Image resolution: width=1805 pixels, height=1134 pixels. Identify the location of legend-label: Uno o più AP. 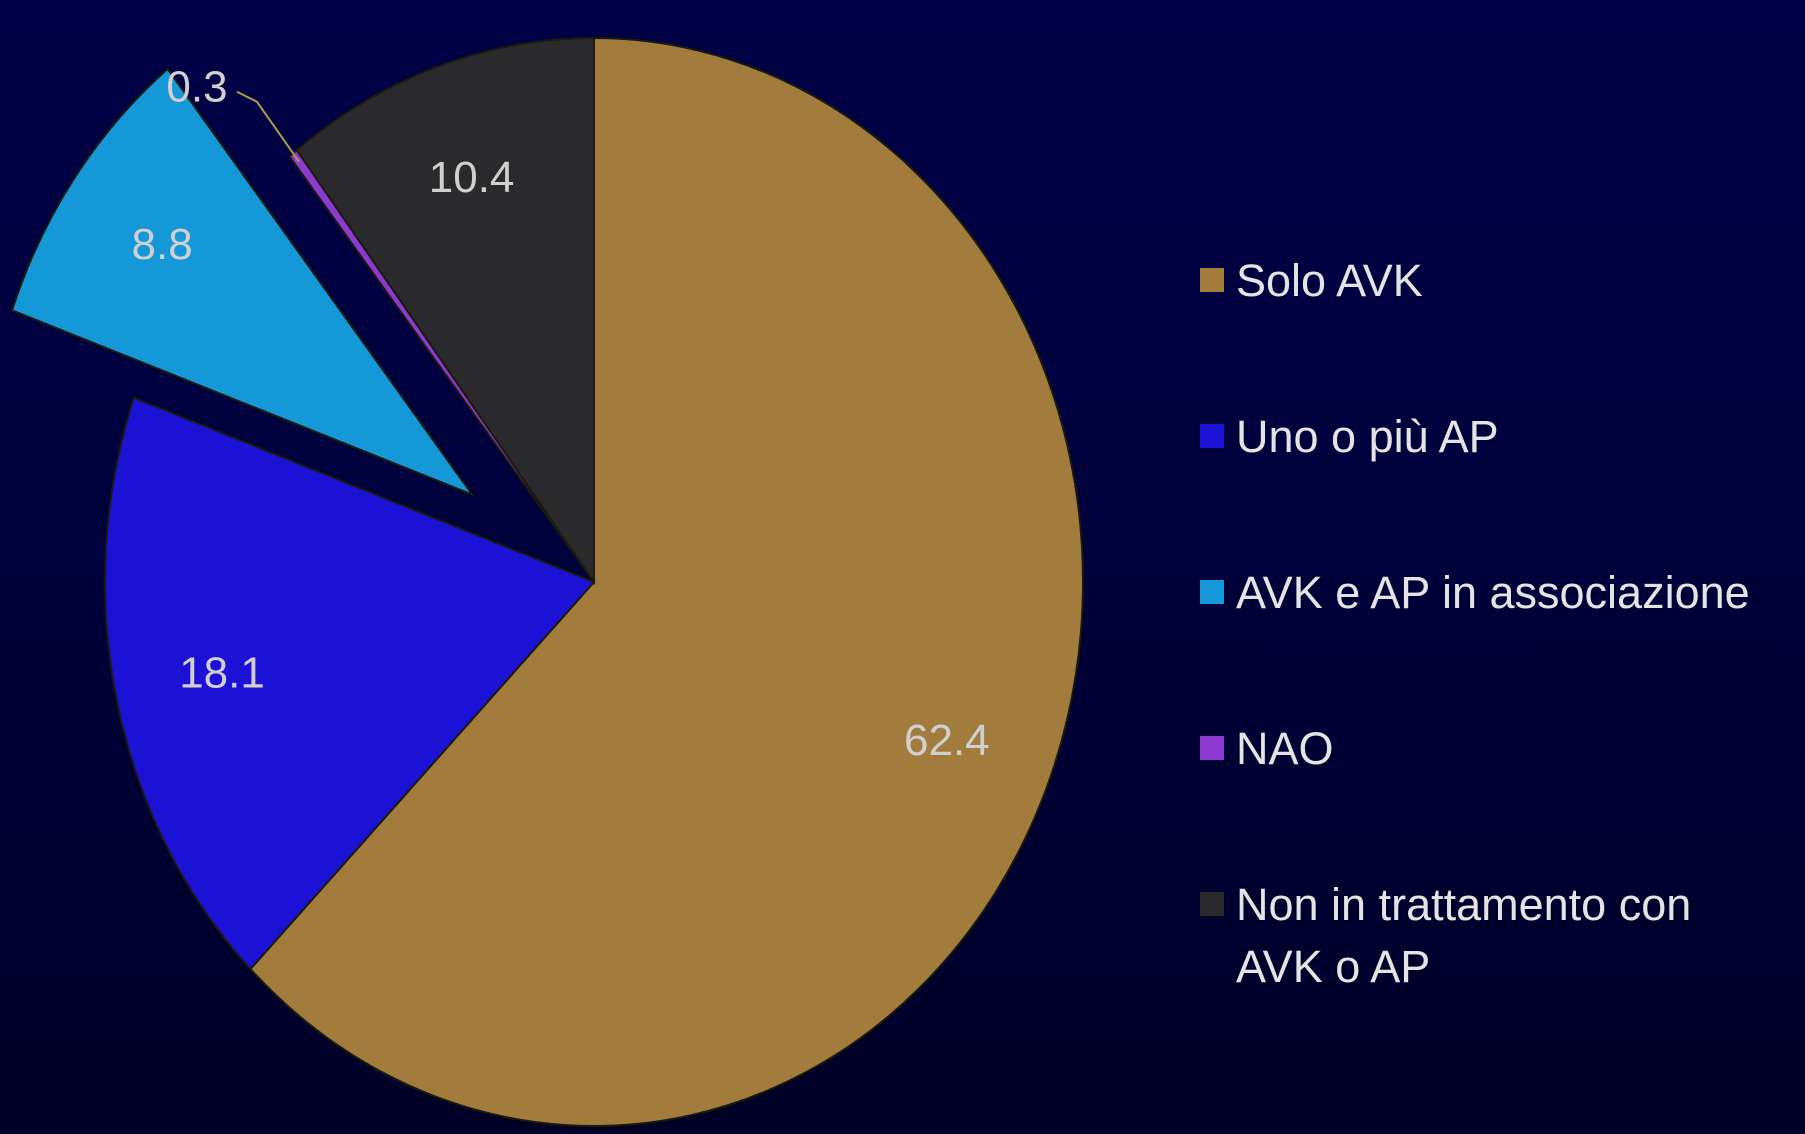
(1367, 436).